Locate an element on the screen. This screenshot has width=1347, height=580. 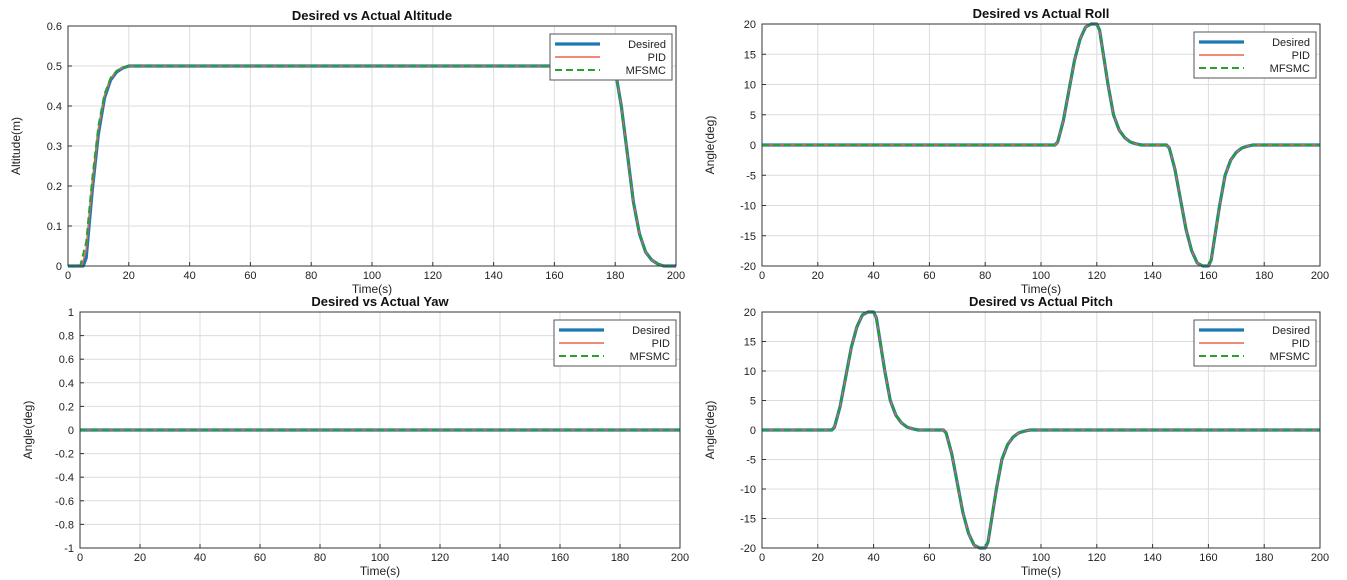
chart-title: Desired vs Actual Yaw is located at coordinates (380, 301).